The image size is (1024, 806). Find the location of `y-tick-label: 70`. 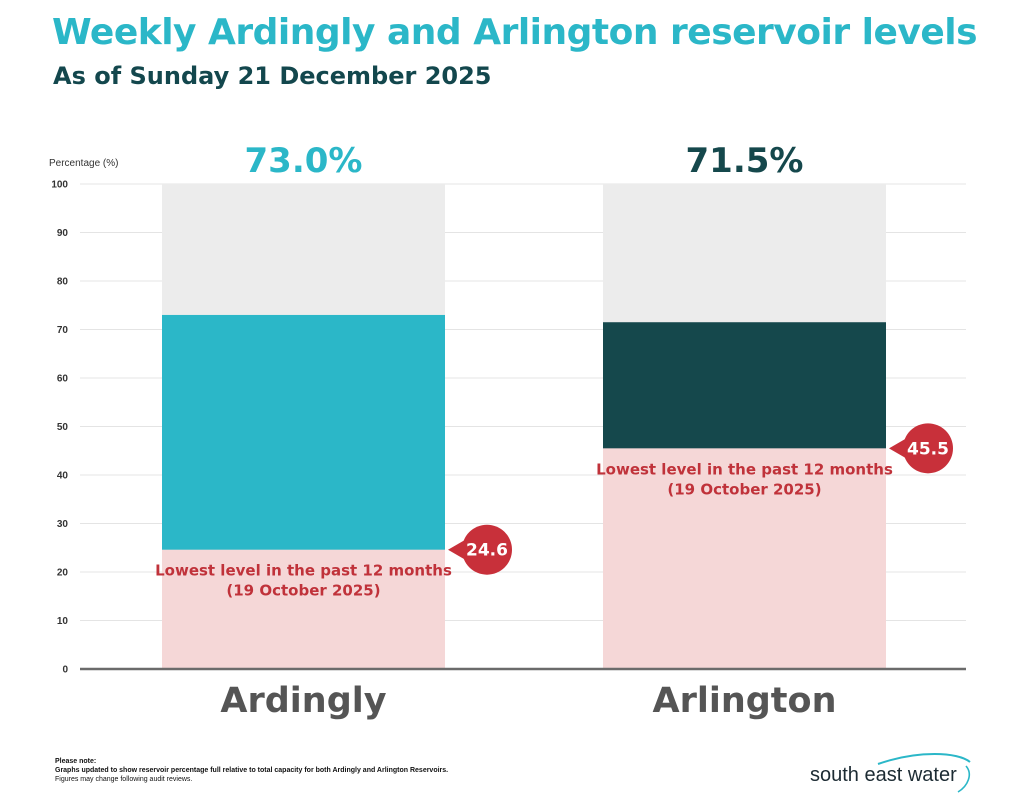

y-tick-label: 70 is located at coordinates (63, 330).